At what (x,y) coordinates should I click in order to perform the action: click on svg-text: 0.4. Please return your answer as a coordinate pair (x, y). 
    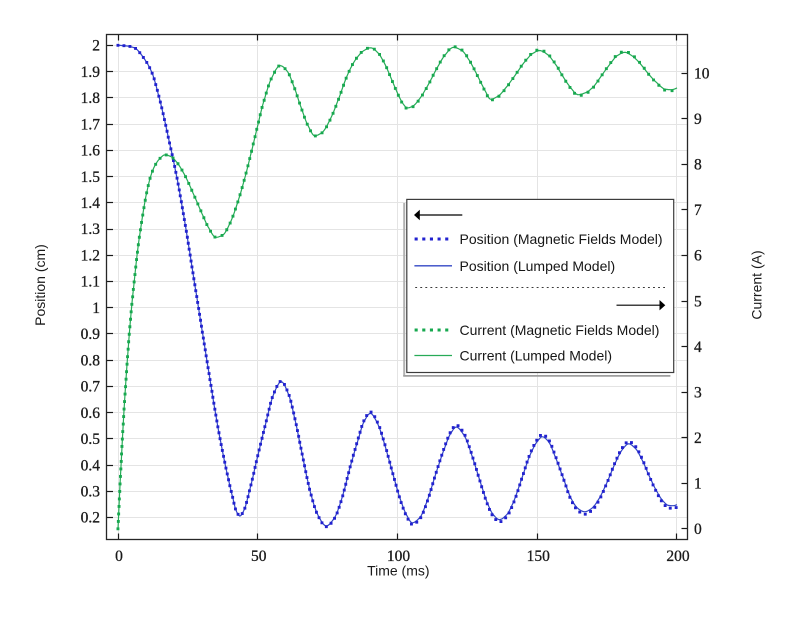
    Looking at the image, I should click on (91, 465).